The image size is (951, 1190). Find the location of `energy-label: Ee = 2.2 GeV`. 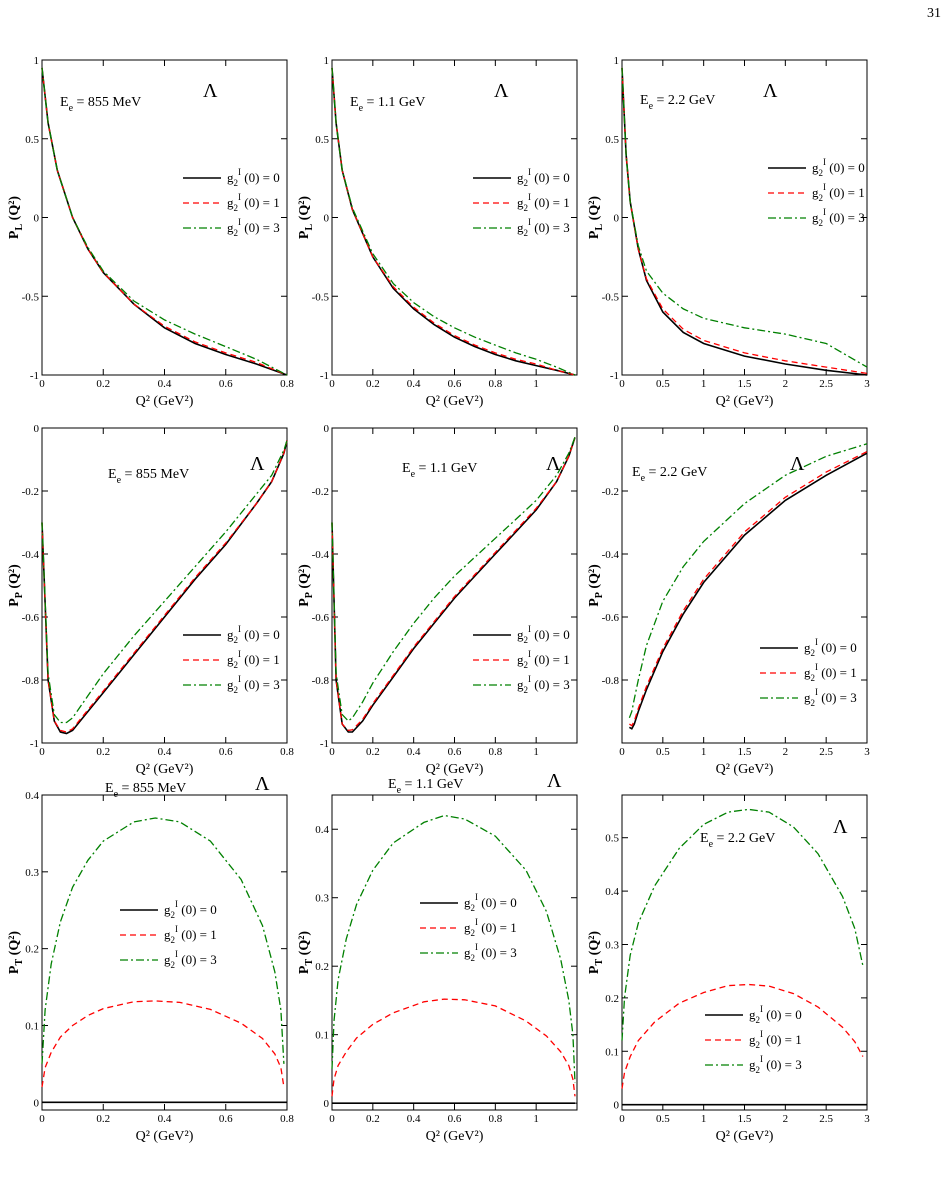

energy-label: Ee = 2.2 GeV is located at coordinates (737, 840).